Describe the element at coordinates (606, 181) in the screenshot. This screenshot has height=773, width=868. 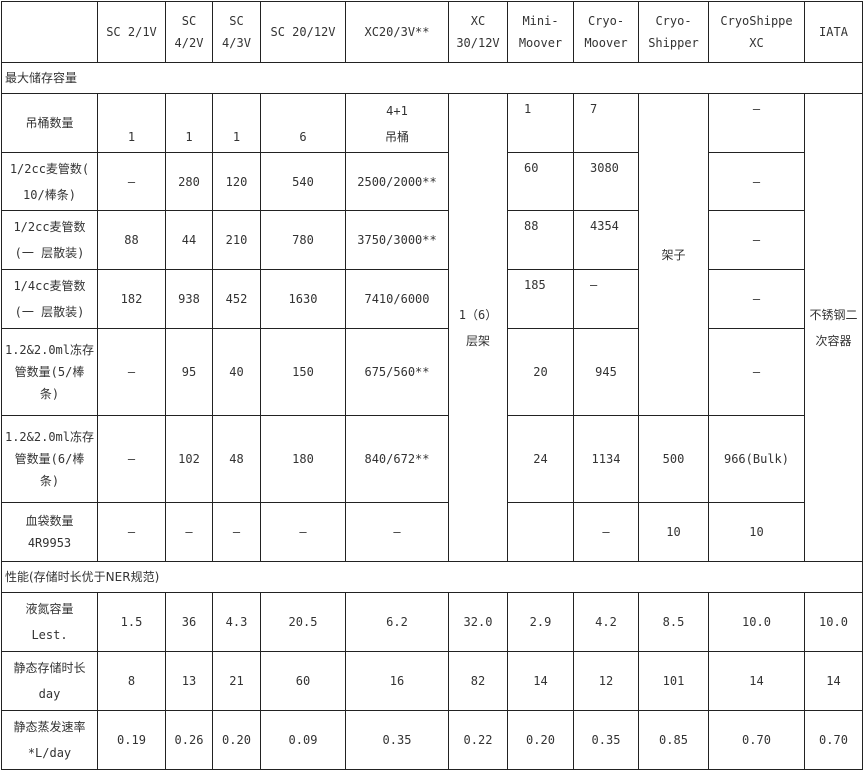
I see `table-cell: 3080` at that location.